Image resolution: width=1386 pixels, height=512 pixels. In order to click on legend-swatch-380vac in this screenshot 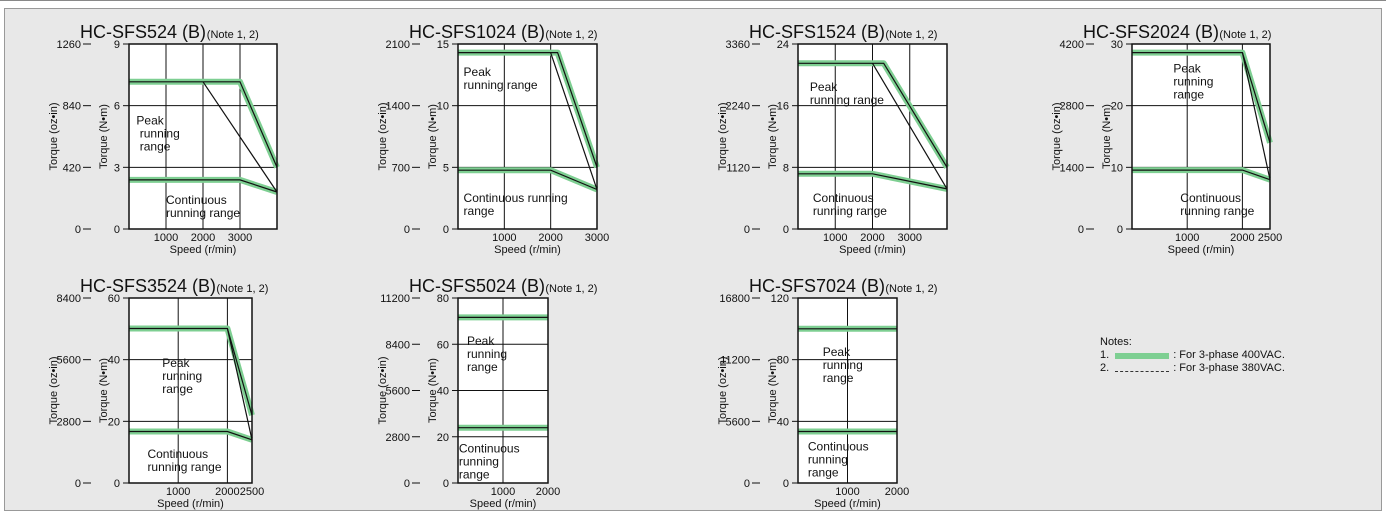, I will do `click(1142, 371)`.